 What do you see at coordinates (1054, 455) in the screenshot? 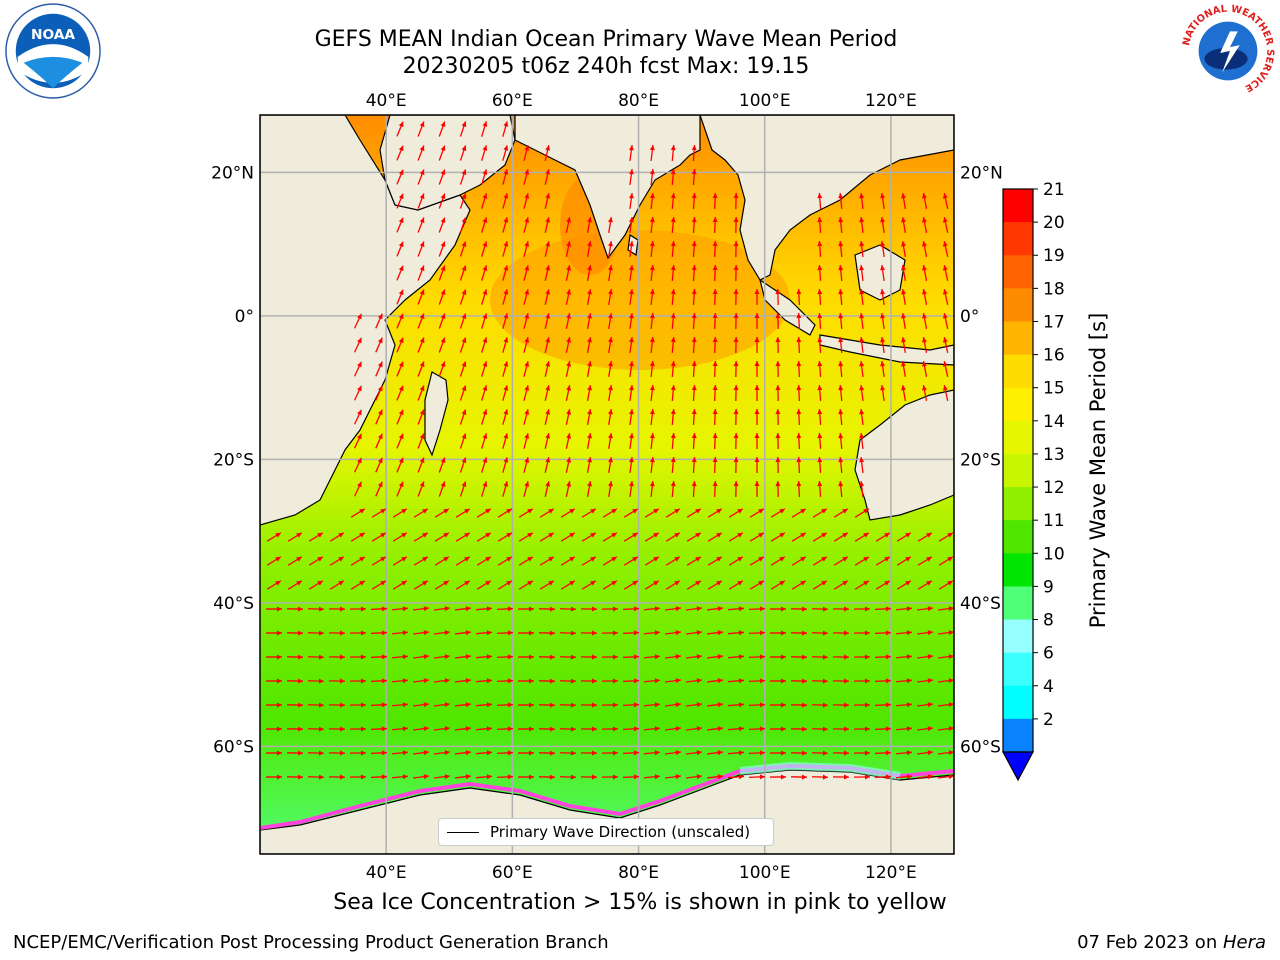
I see `colorbar-tick-label: 13` at bounding box center [1054, 455].